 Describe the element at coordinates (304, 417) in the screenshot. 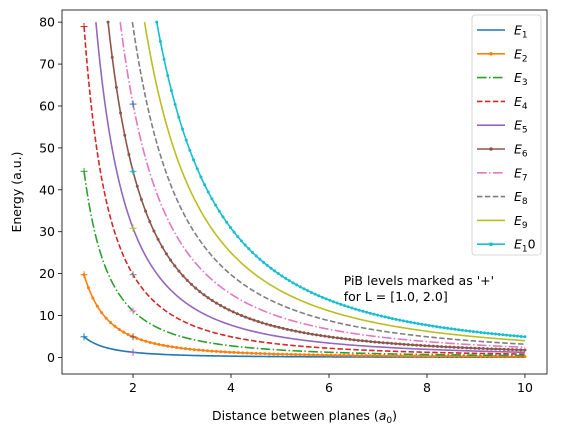

I see `x-axis-label: Distance between planes (a0)` at that location.